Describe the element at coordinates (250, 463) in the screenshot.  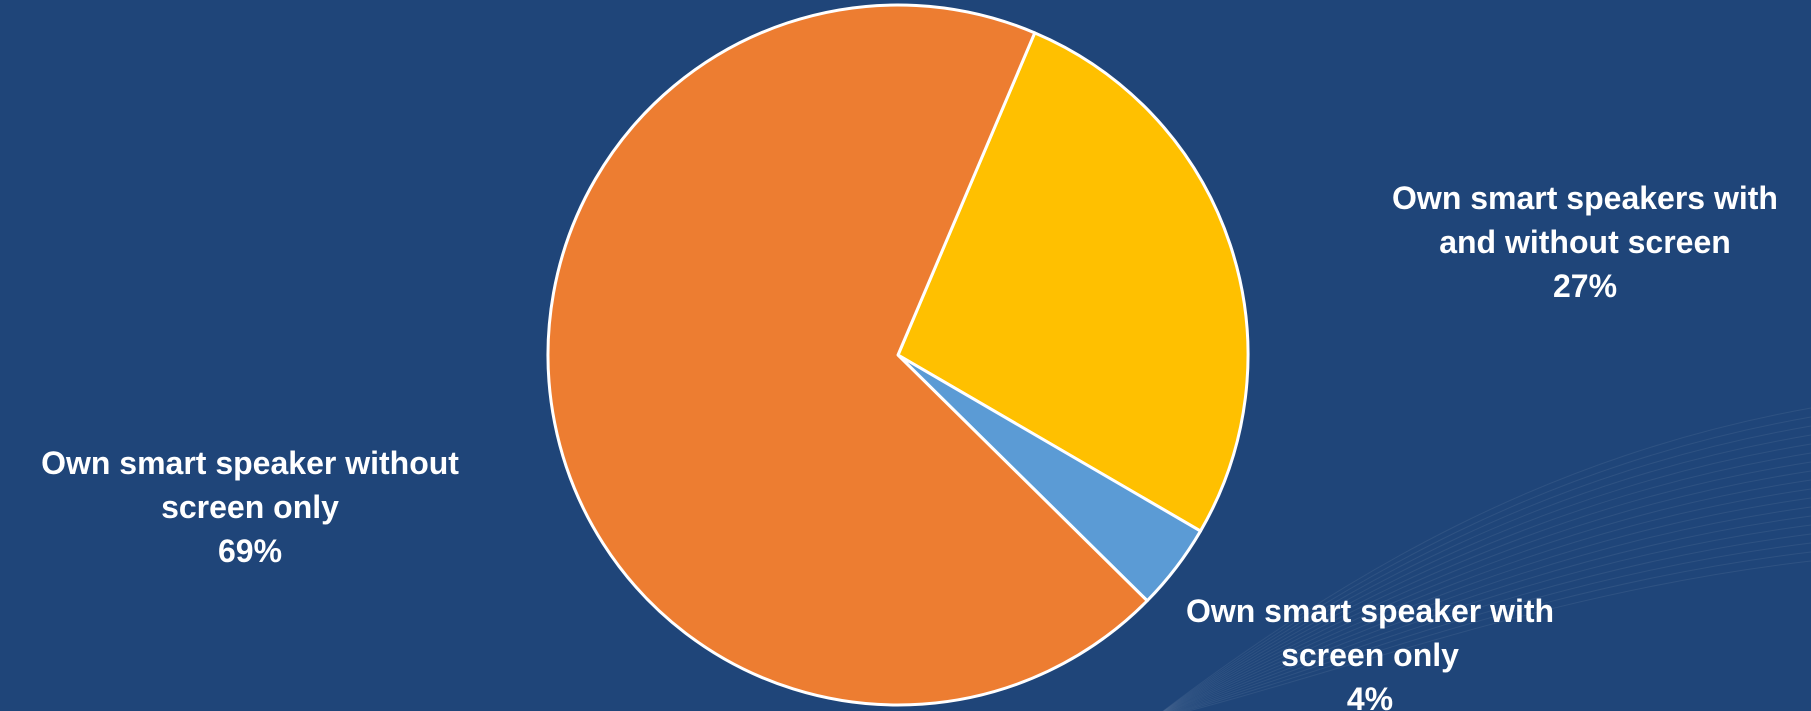
I see `slice-label-line: Own smart speaker without` at that location.